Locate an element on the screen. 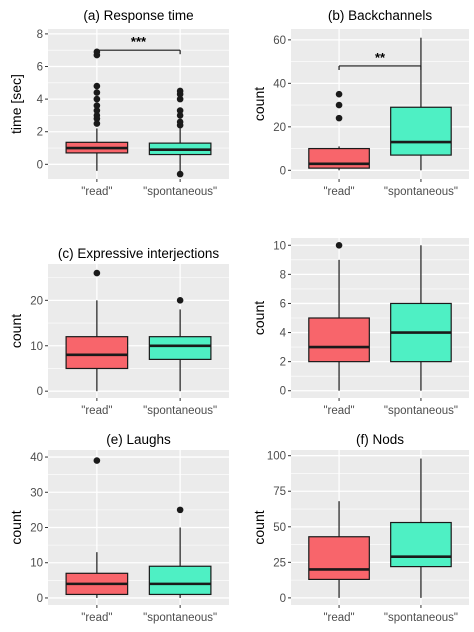 Image resolution: width=474 pixels, height=632 pixels. panel-title: (f) Nods is located at coordinates (380, 439).